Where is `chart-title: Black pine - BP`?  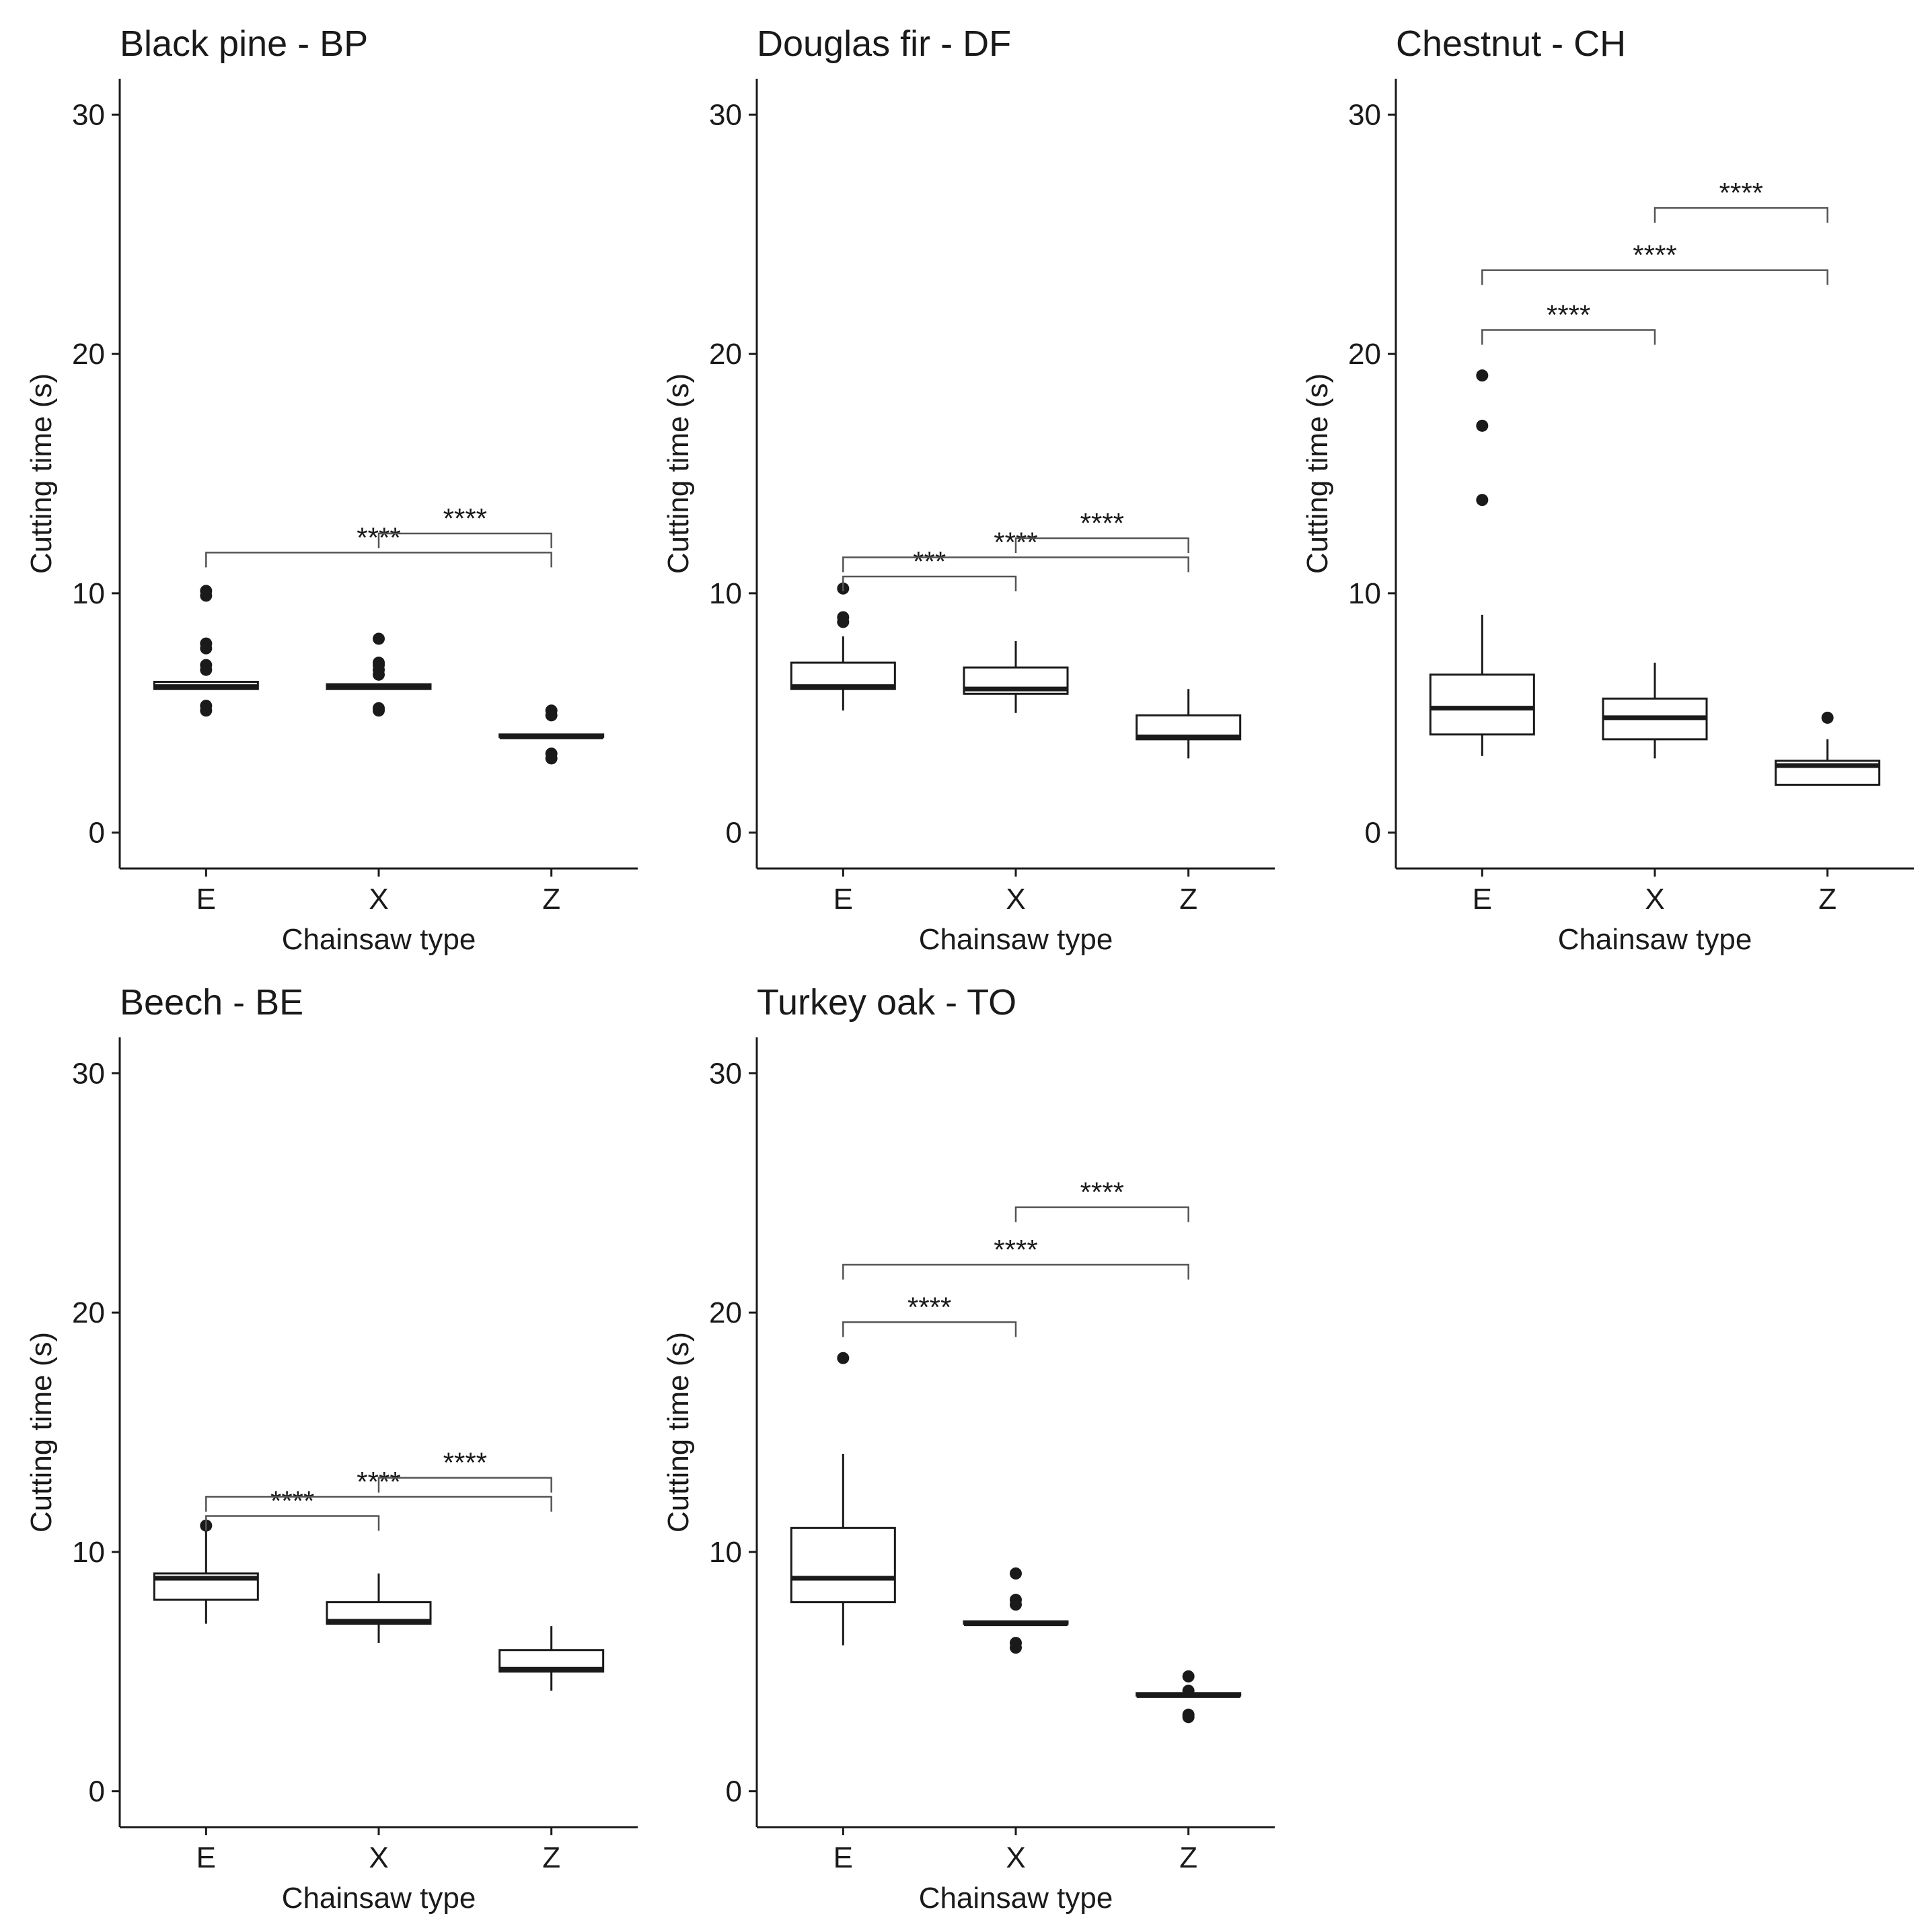 chart-title: Black pine - BP is located at coordinates (244, 44).